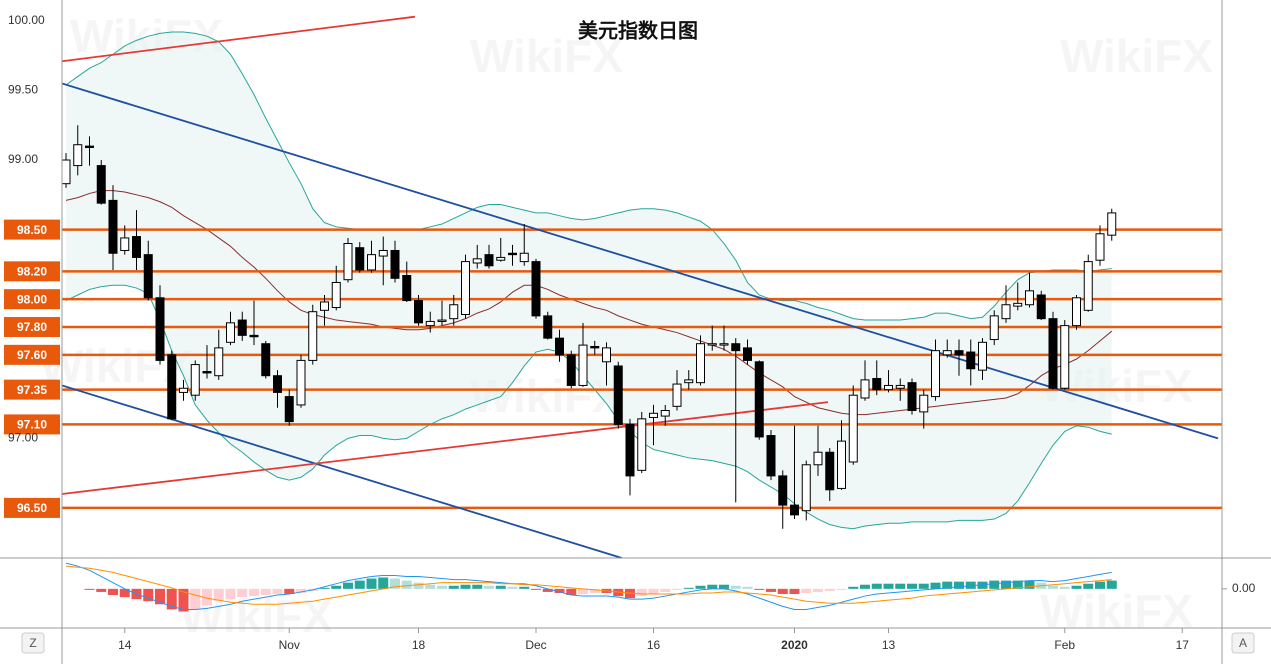 This screenshot has height=664, width=1271. Describe the element at coordinates (1183, 645) in the screenshot. I see `x-tick-label: 17` at that location.